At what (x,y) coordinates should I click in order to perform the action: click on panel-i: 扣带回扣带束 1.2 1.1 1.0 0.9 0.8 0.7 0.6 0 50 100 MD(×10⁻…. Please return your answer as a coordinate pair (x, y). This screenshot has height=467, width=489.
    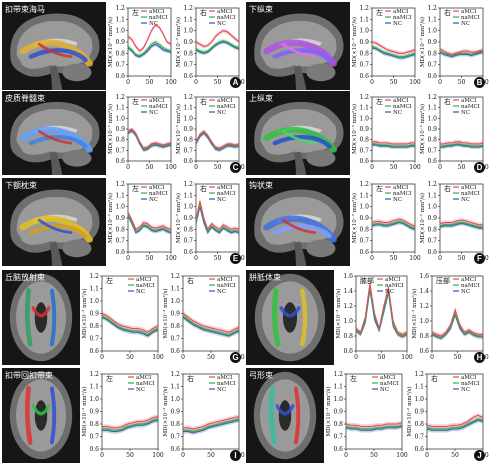
    Looking at the image, I should click on (123, 415).